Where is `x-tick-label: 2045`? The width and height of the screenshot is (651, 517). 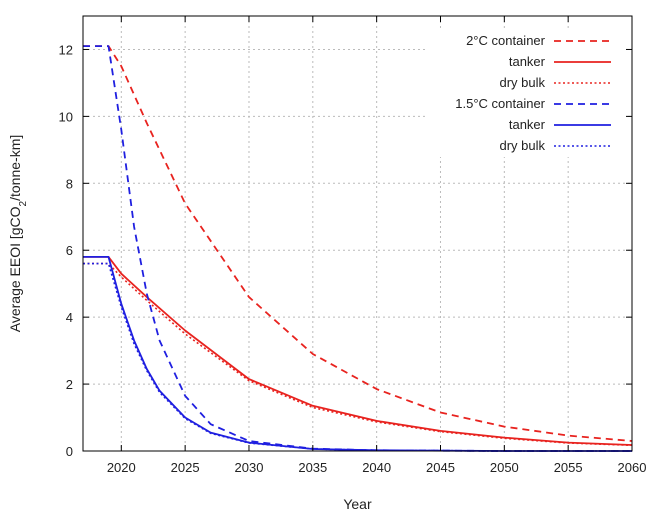 x-tick-label: 2045 is located at coordinates (440, 467).